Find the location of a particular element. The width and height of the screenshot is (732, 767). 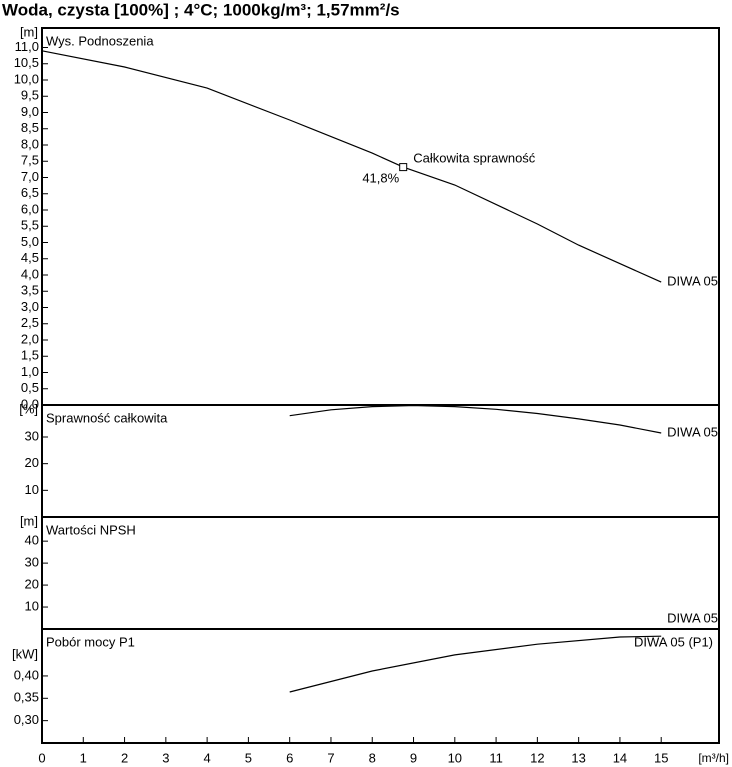

y-tick-label: 1,5 is located at coordinates (30, 355).